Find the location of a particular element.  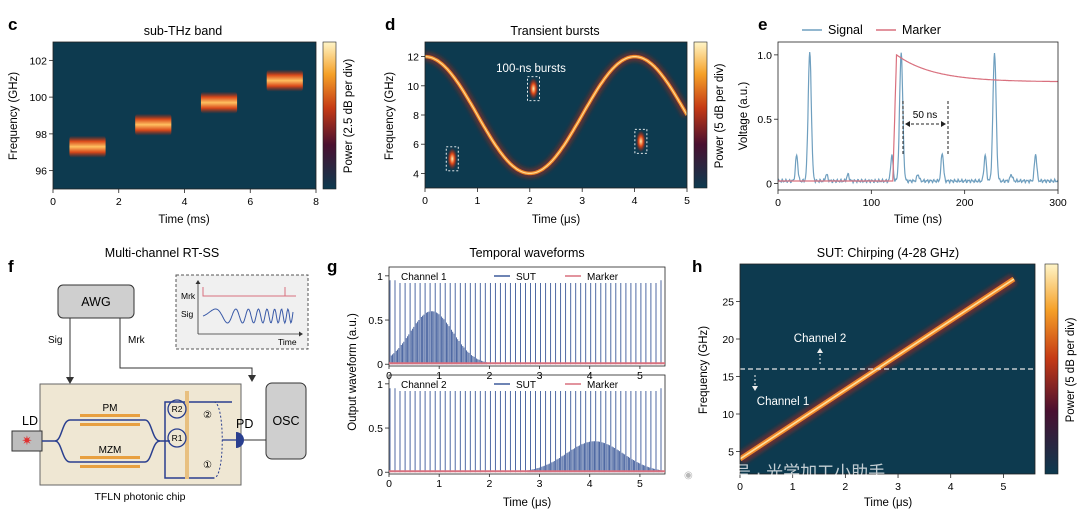

panel-g-xlabel: Time (μs) is located at coordinates (527, 503).